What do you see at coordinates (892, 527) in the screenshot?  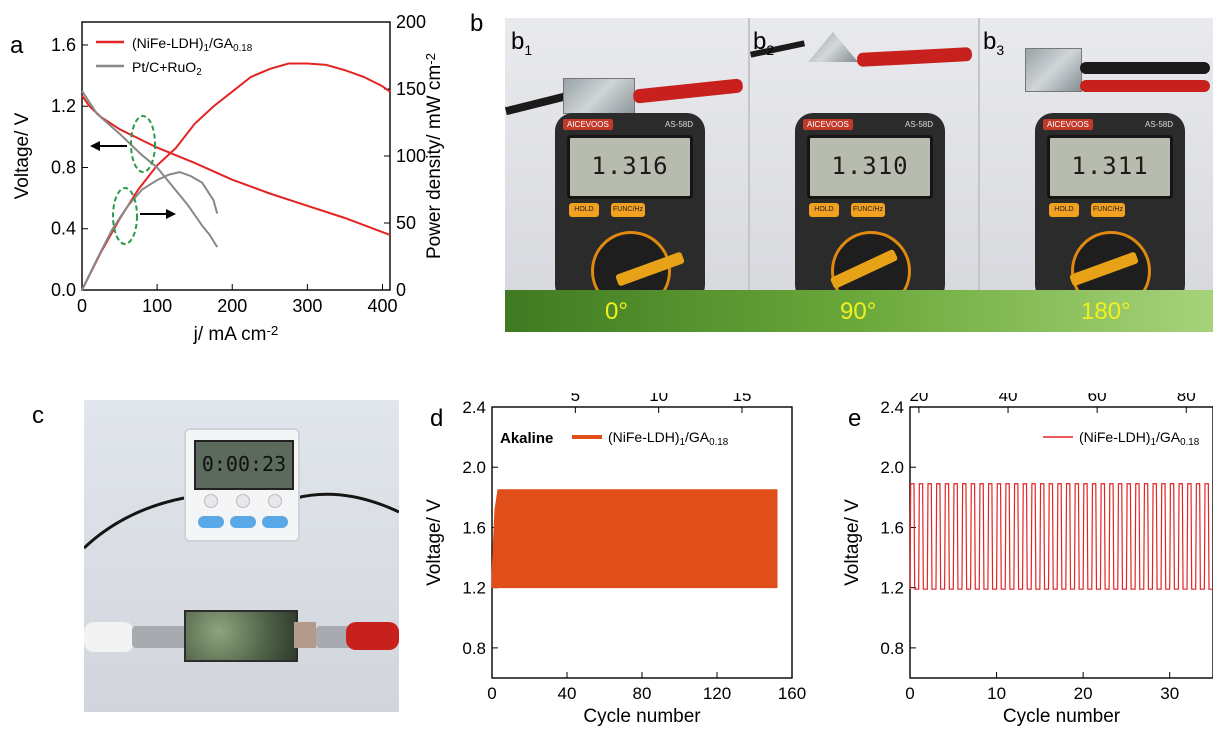 I see `y-tick-label-e: 1.6` at bounding box center [892, 527].